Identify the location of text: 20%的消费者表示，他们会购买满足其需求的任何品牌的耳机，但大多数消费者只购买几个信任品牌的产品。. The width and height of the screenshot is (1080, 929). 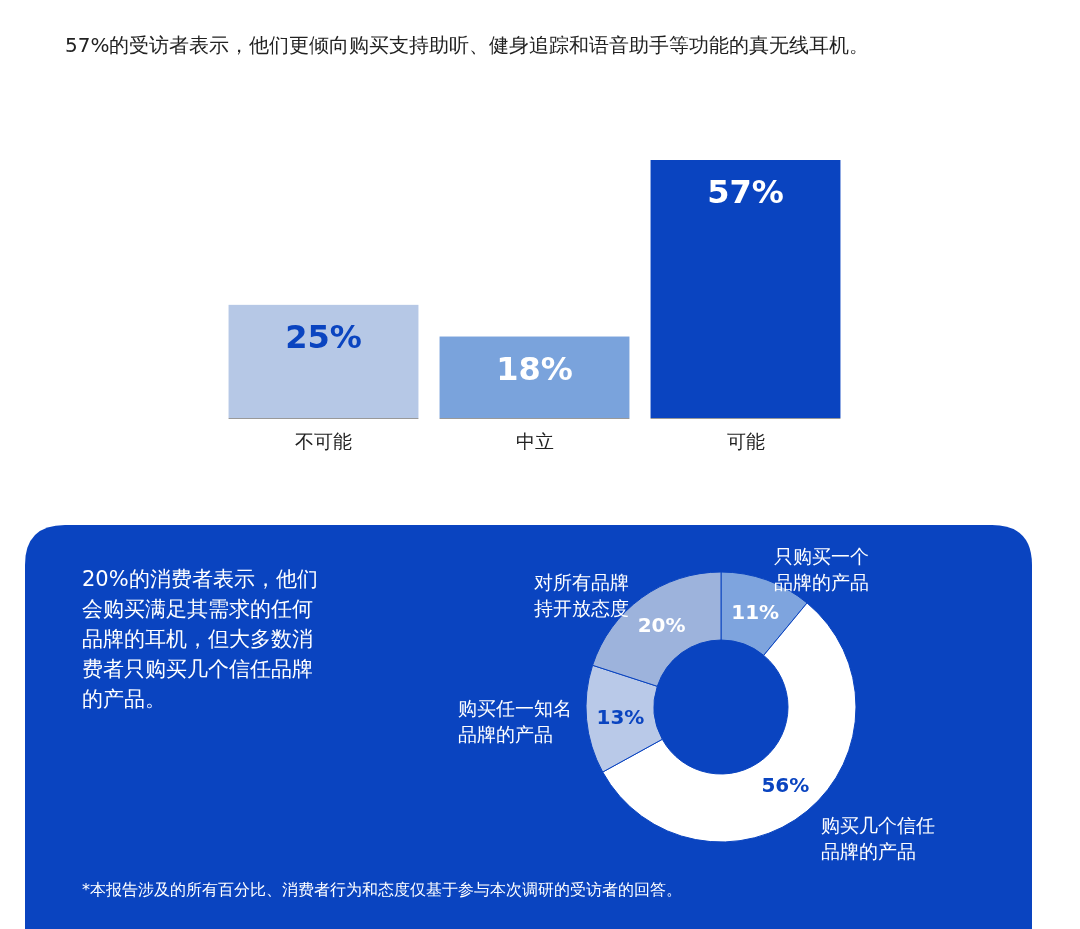
(200, 639).